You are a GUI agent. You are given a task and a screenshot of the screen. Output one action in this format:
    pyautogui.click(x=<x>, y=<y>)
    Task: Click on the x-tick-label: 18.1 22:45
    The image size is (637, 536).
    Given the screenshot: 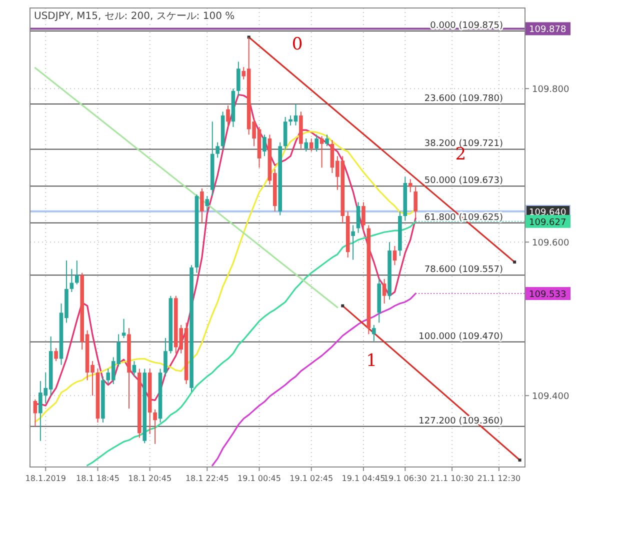 What is the action you would take?
    pyautogui.click(x=207, y=478)
    